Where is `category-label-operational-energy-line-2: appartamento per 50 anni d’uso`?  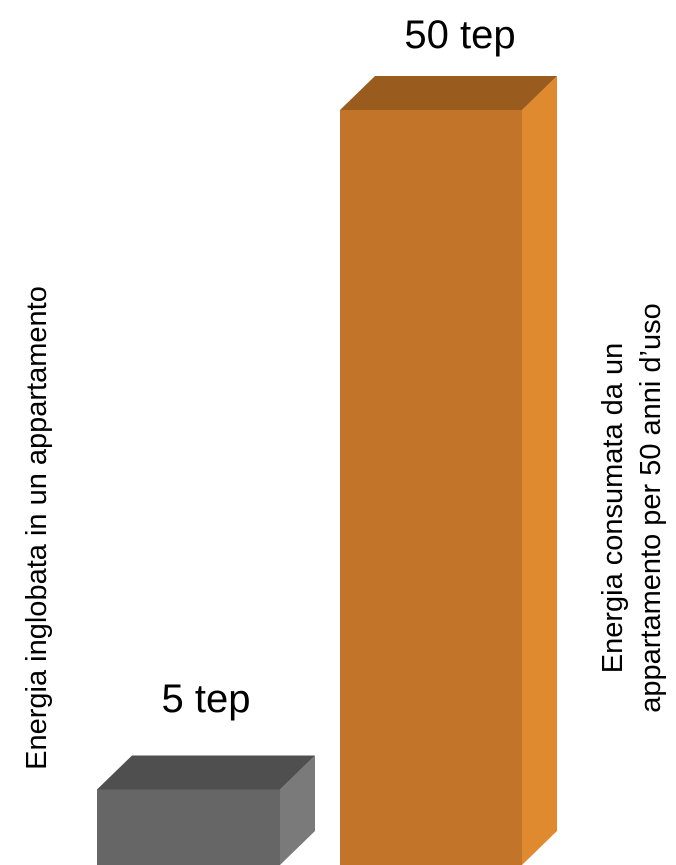 category-label-operational-energy-line-2: appartamento per 50 anni d’uso is located at coordinates (651, 508).